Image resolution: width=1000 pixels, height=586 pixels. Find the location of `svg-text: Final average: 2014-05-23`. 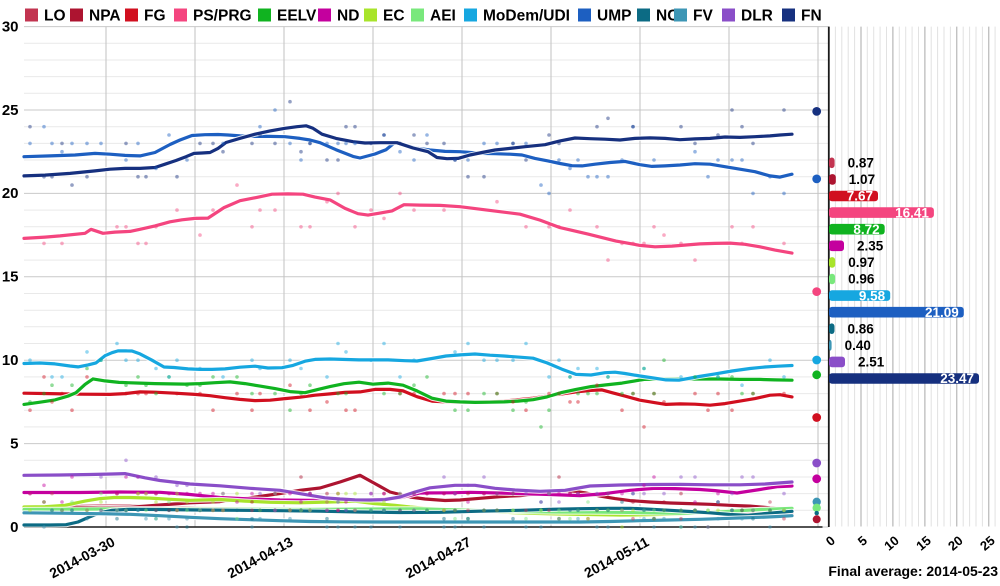

svg-text: Final average: 2014-05-23 is located at coordinates (913, 571).